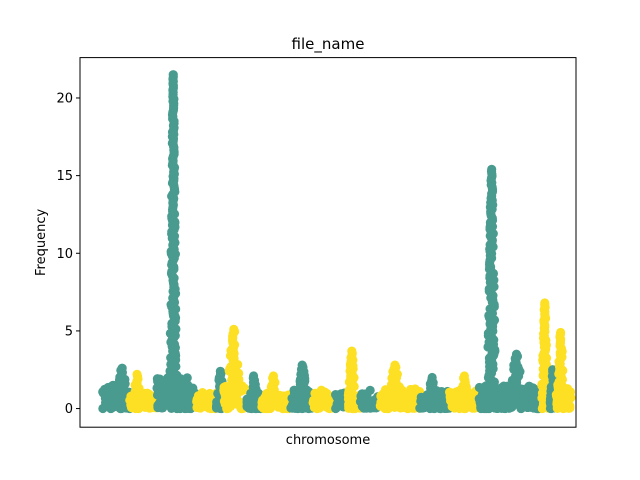 This screenshot has height=480, width=640. I want to click on y-tick-label: 5, so click(69, 331).